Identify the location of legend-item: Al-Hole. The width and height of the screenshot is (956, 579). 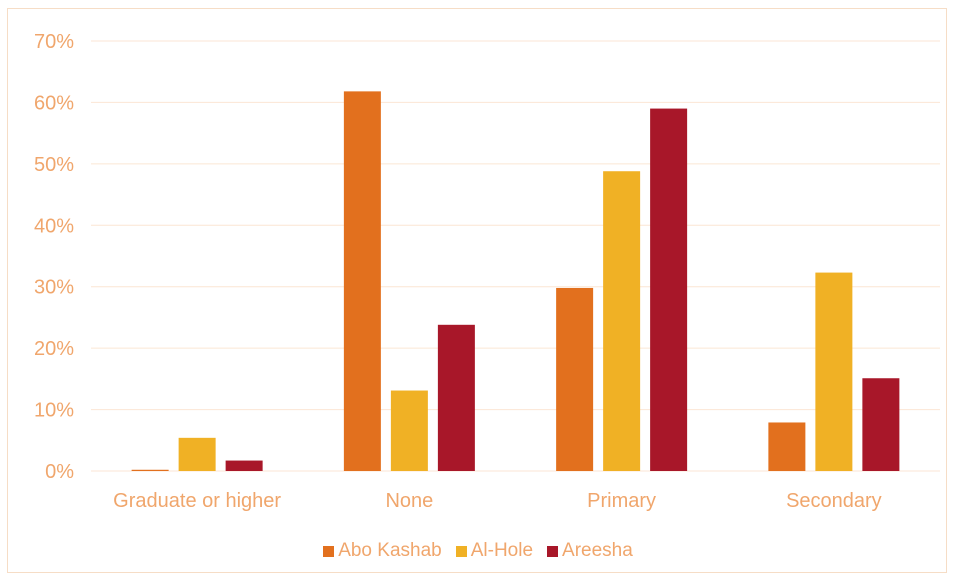
(494, 551).